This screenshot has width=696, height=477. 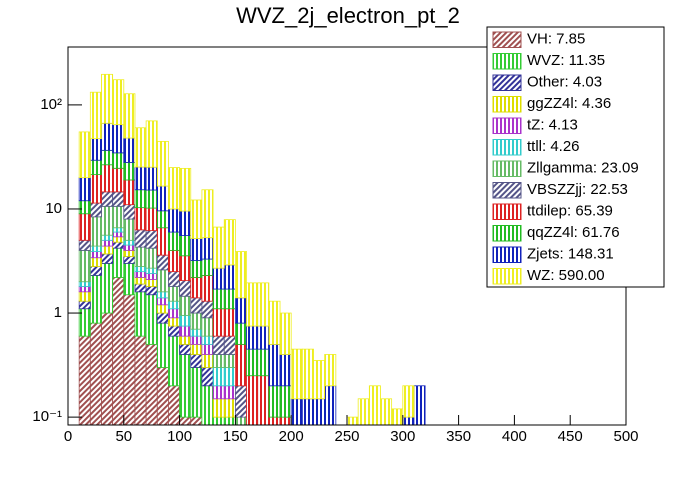 What do you see at coordinates (573, 232) in the screenshot?
I see `legend-label: qqZZ4l: 61.76` at bounding box center [573, 232].